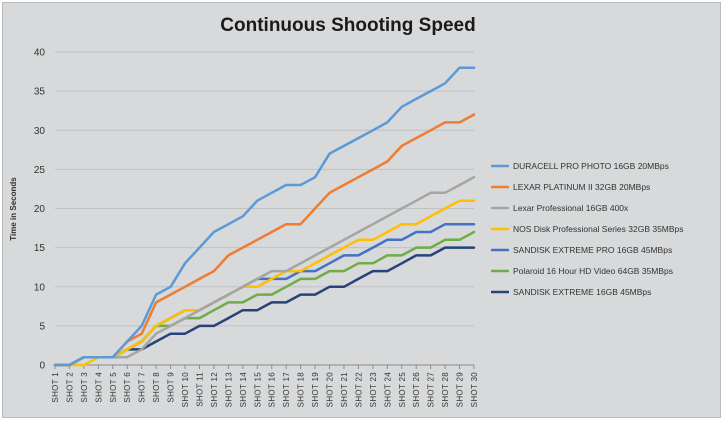 The width and height of the screenshot is (724, 421). I want to click on y-tick-label: 40, so click(40, 53).